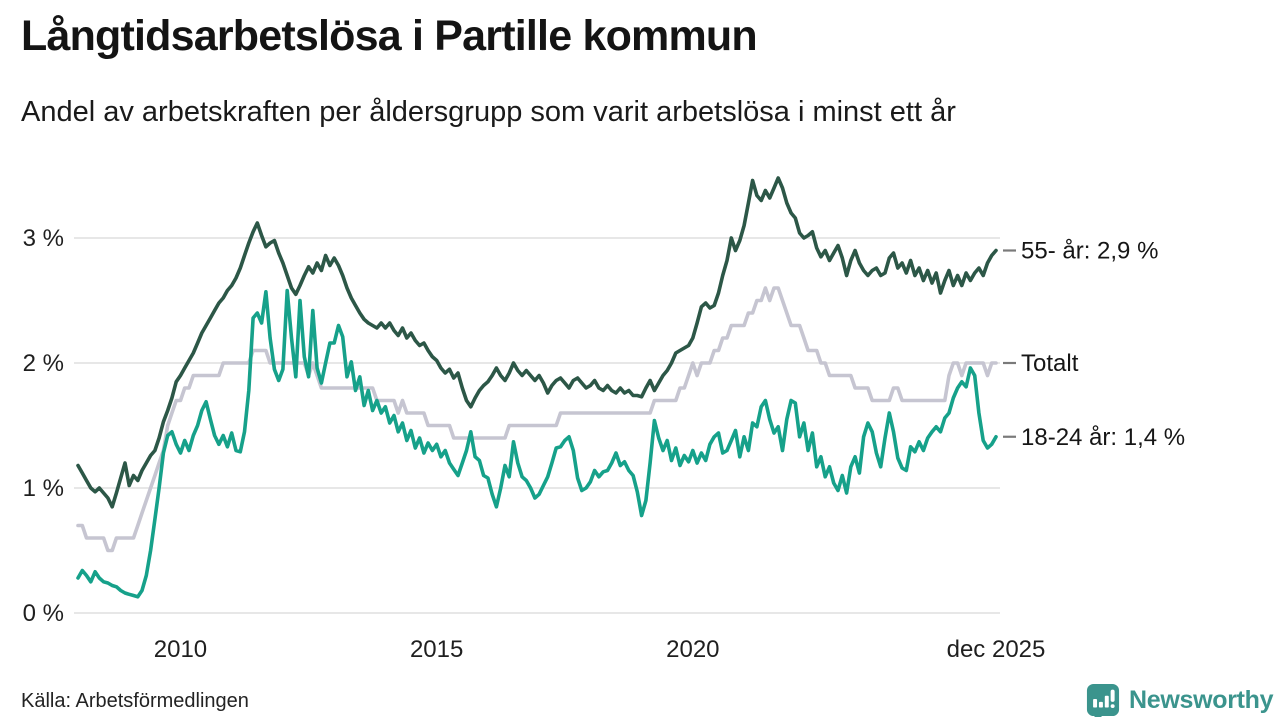 Image resolution: width=1280 pixels, height=720 pixels. Describe the element at coordinates (1009, 343) in the screenshot. I see `series-end-ticks` at that location.